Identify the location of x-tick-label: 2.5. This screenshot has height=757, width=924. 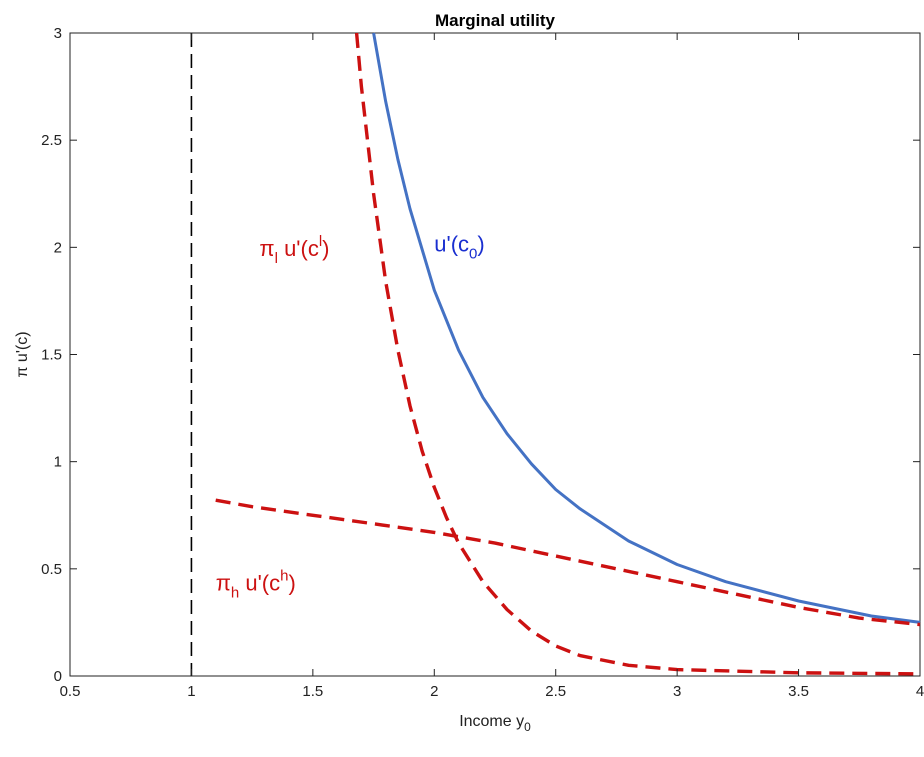
(555, 691).